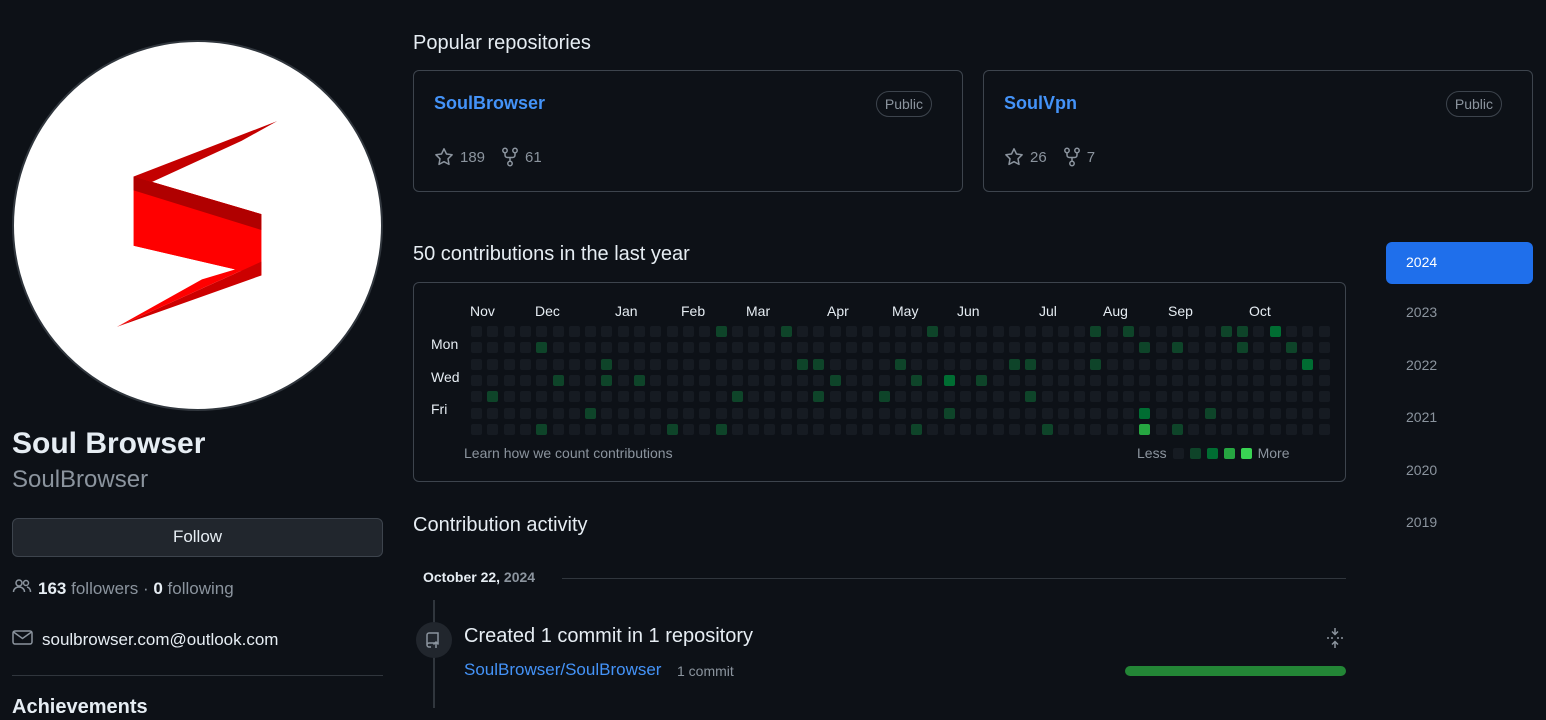  Describe the element at coordinates (459, 157) in the screenshot. I see `stars-stat: 189` at that location.